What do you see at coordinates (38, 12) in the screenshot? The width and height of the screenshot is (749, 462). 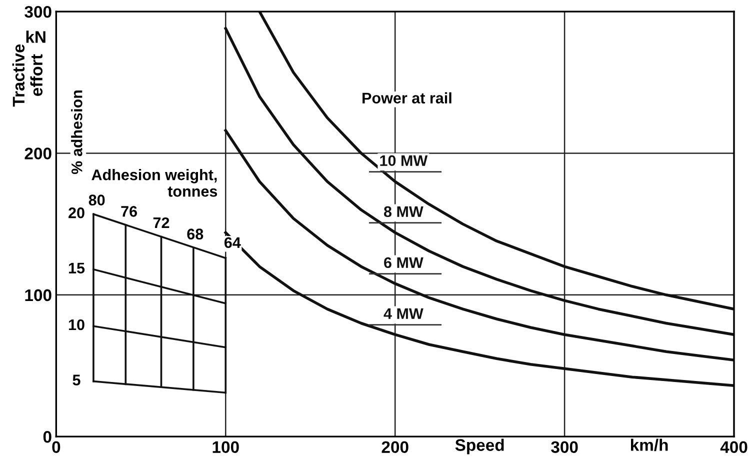 I see `y-tick-label: 300` at bounding box center [38, 12].